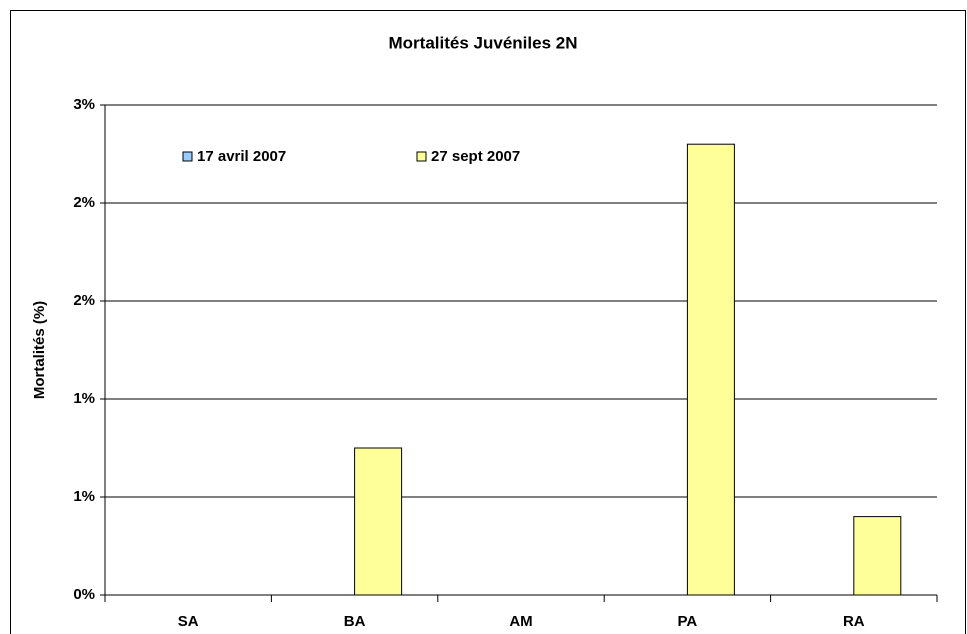 This screenshot has height=634, width=967. Describe the element at coordinates (188, 621) in the screenshot. I see `x-tick-label: SA` at that location.